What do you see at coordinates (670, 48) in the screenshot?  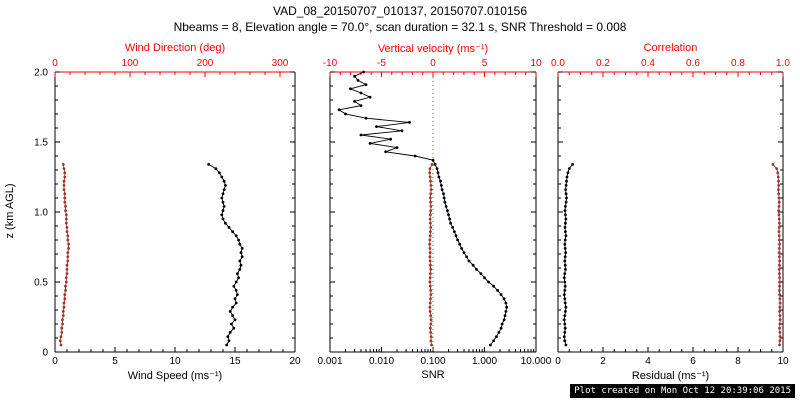 I see `top-axis-label-correlation: Correlation` at bounding box center [670, 48].